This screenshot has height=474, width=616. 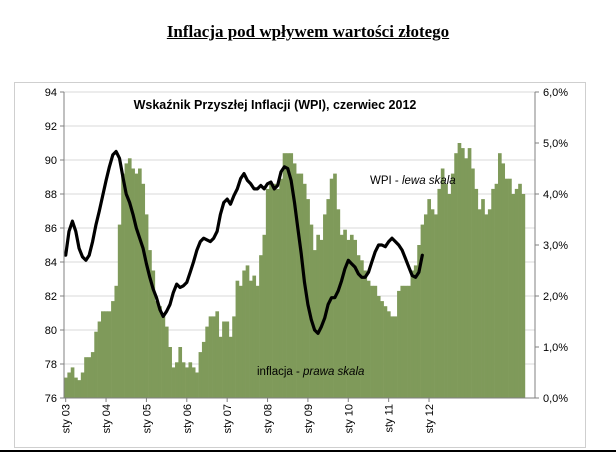 I want to click on left-tick-label: 78, so click(x=51, y=365).